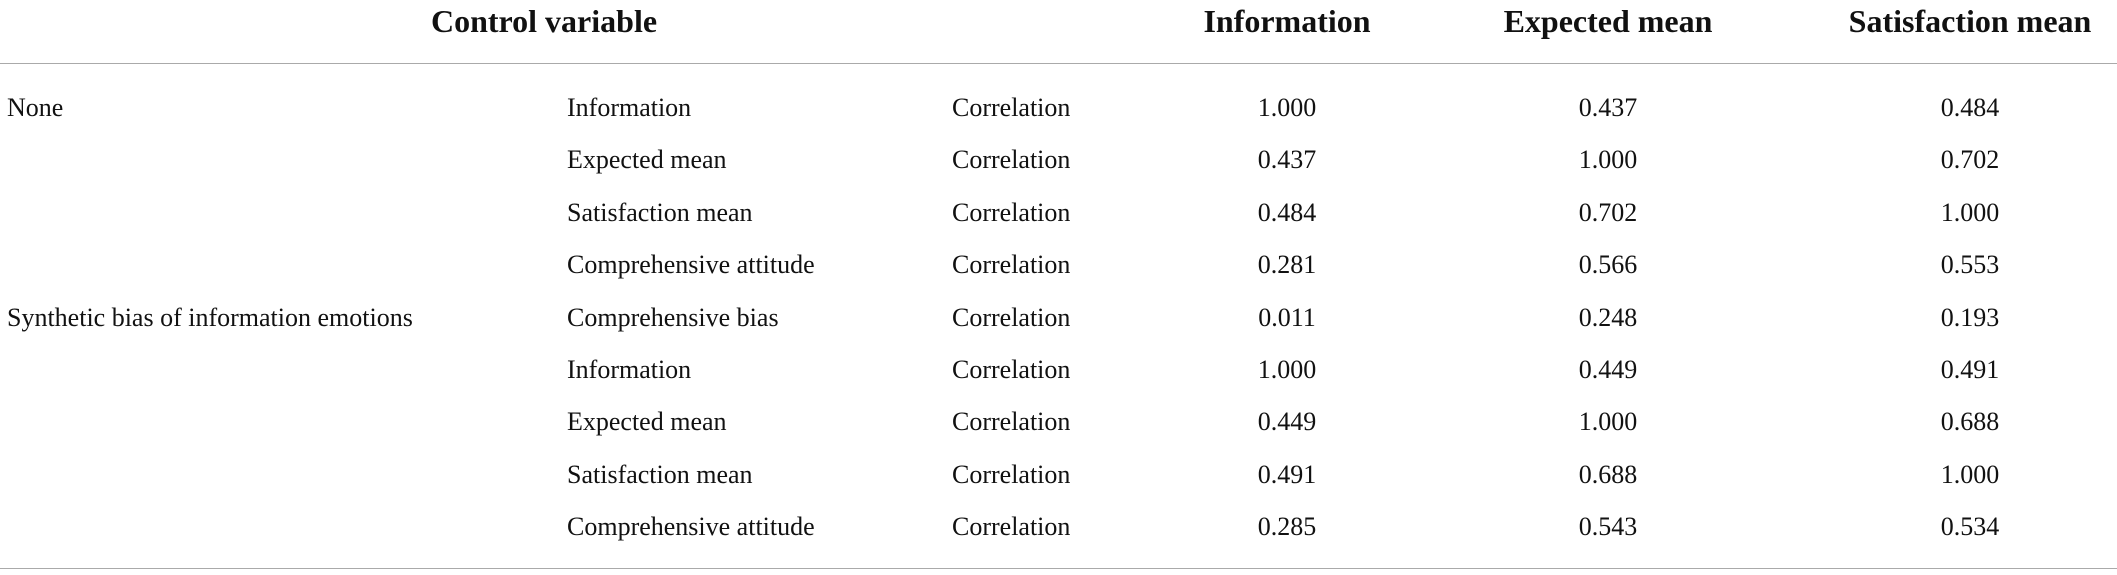 The height and width of the screenshot is (575, 2117). I want to click on value: 0.281, so click(1287, 265).